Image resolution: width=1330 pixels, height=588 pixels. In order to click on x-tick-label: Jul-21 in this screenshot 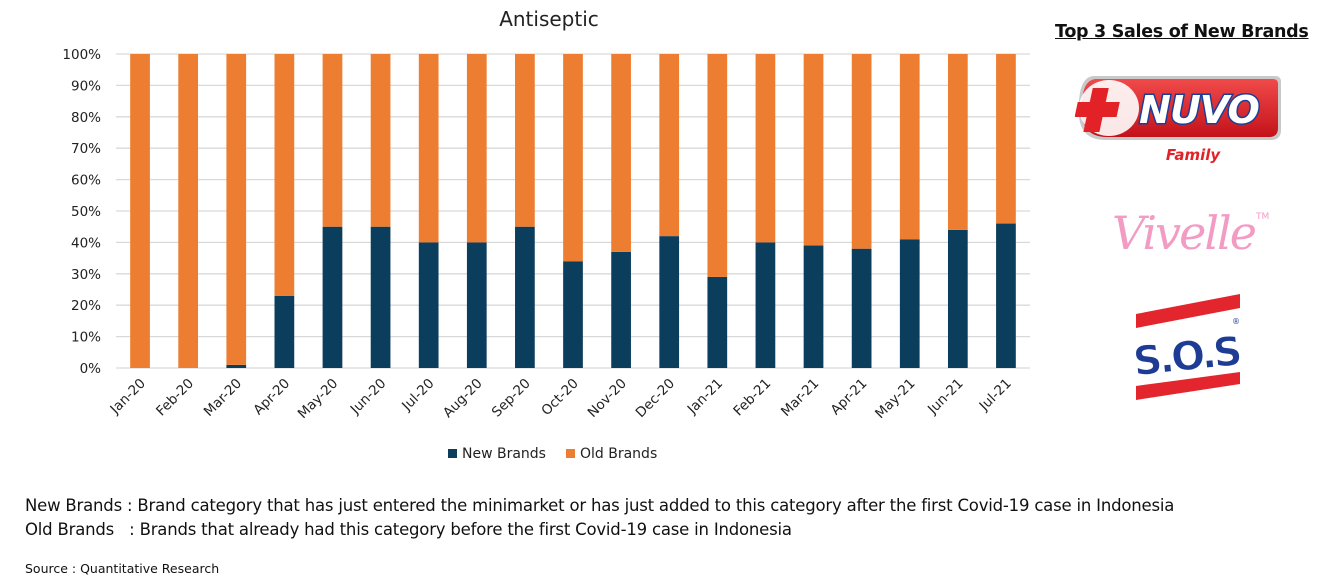, I will do `click(995, 395)`.